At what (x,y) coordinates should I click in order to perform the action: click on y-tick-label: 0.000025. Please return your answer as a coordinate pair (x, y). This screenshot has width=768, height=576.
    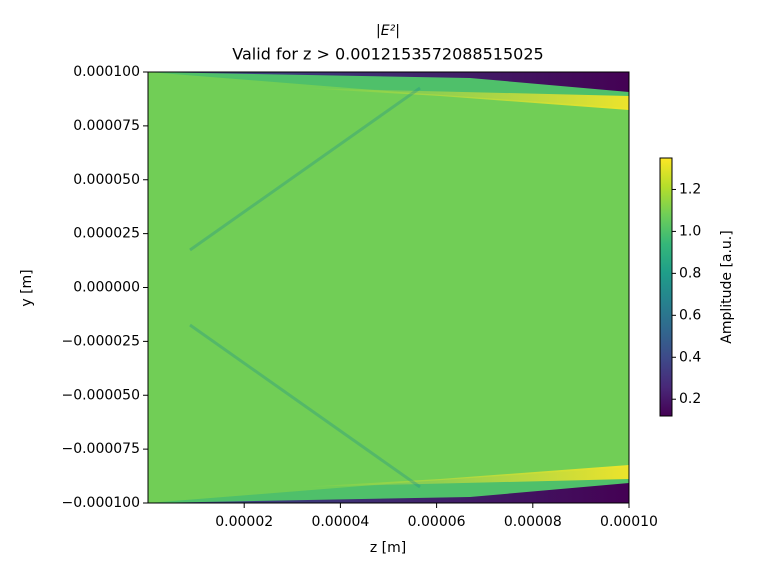
    Looking at the image, I should click on (106, 234).